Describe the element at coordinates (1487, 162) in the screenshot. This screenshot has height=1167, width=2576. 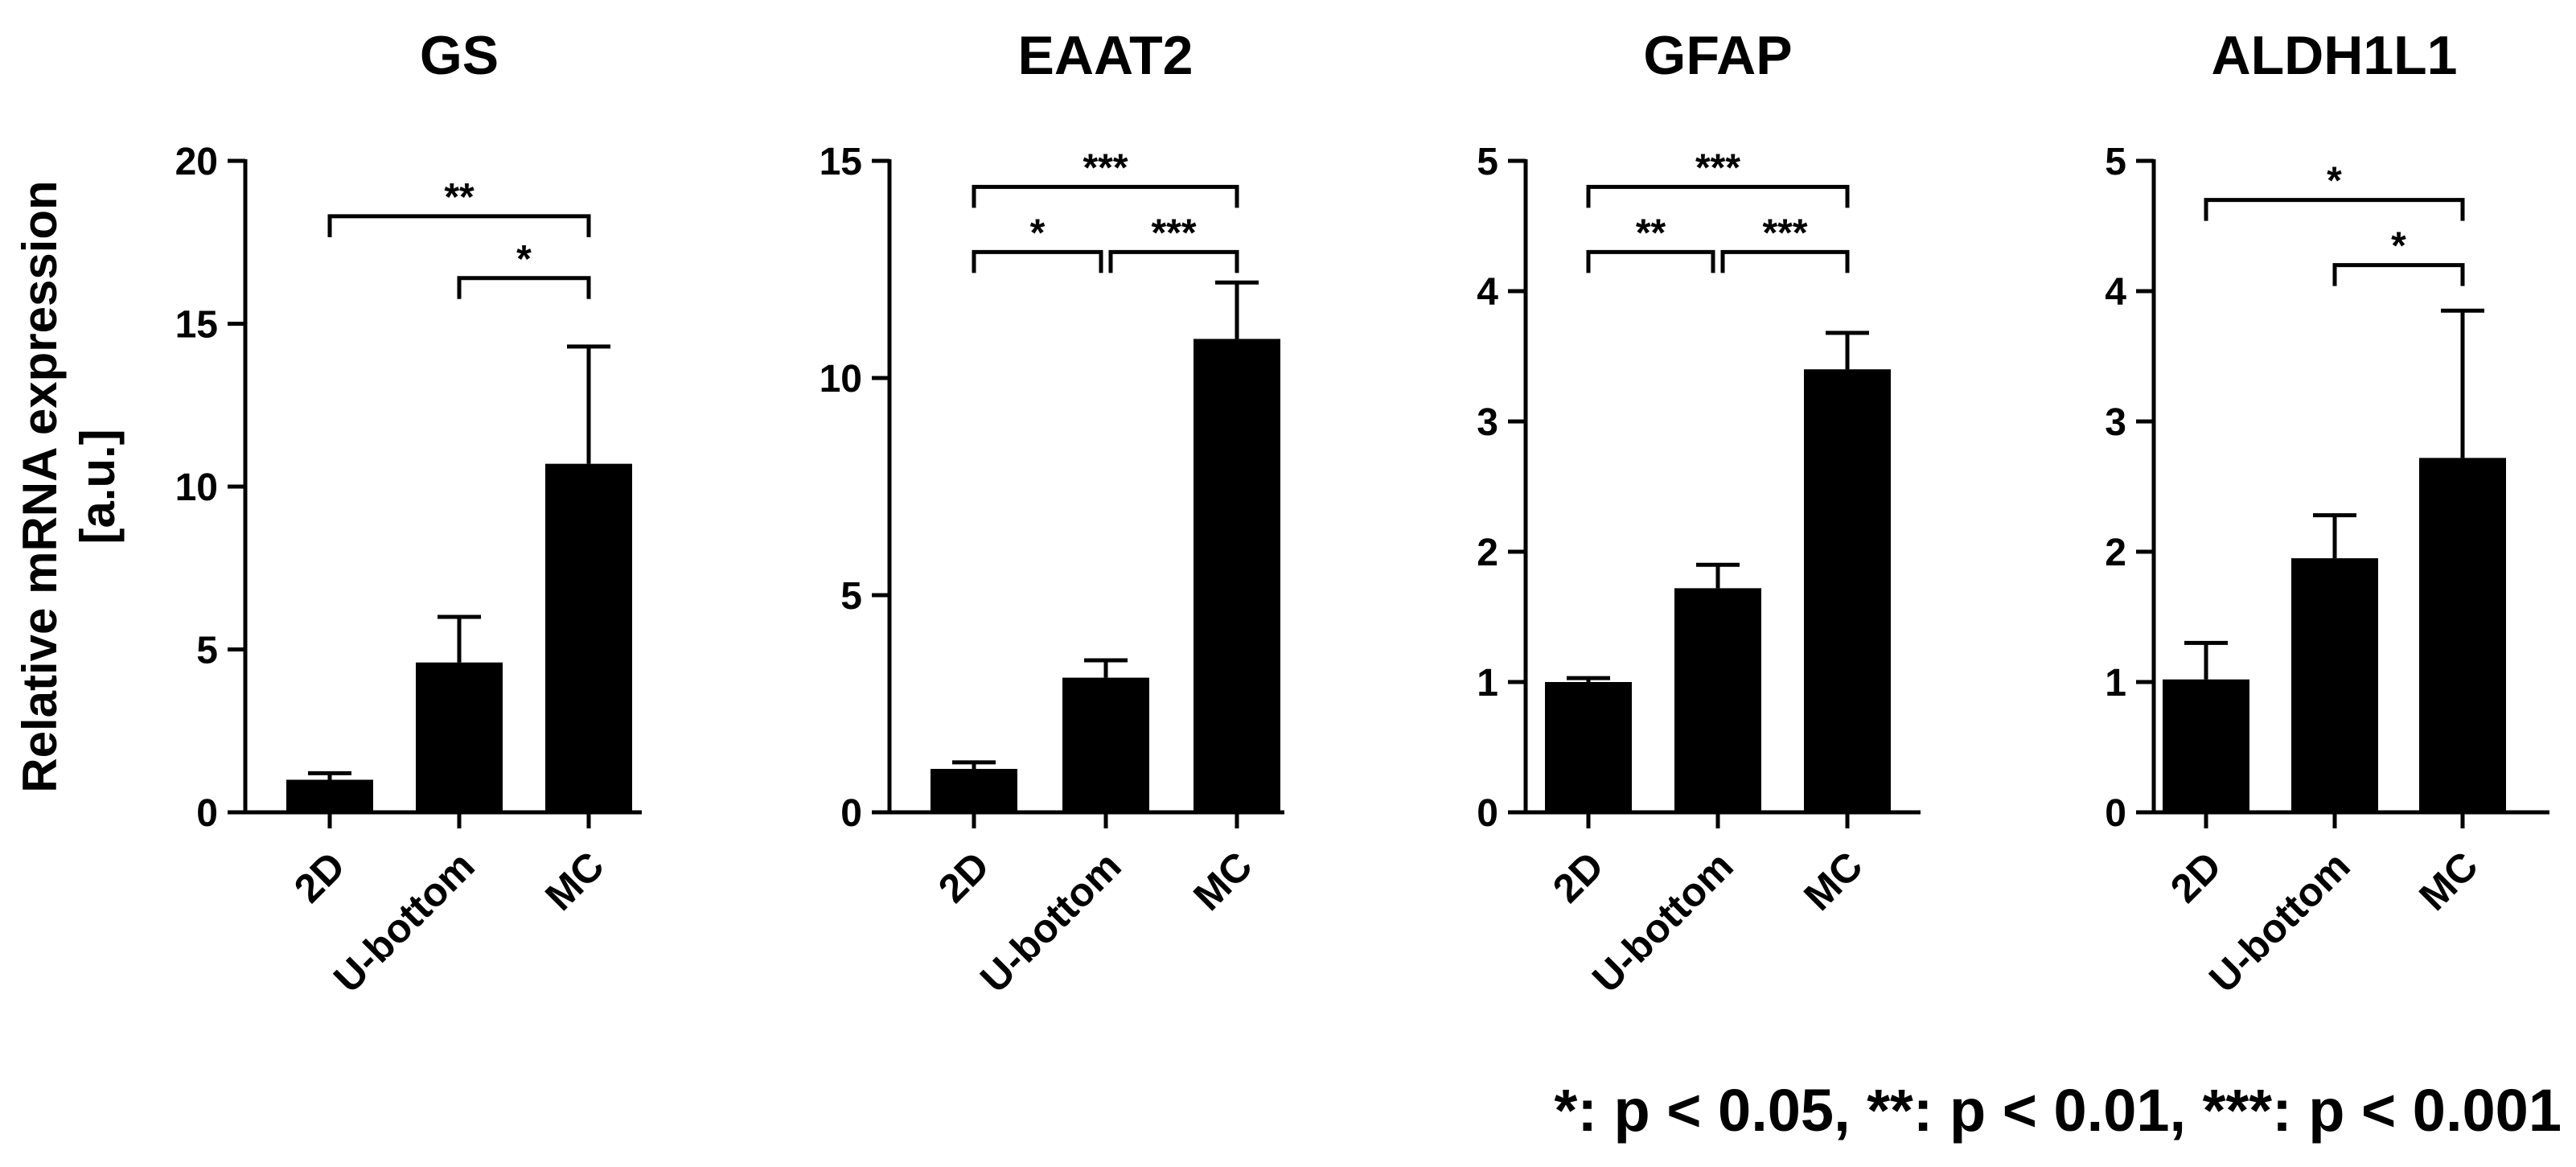
I see `panel-3-y-tick-label: 5` at that location.